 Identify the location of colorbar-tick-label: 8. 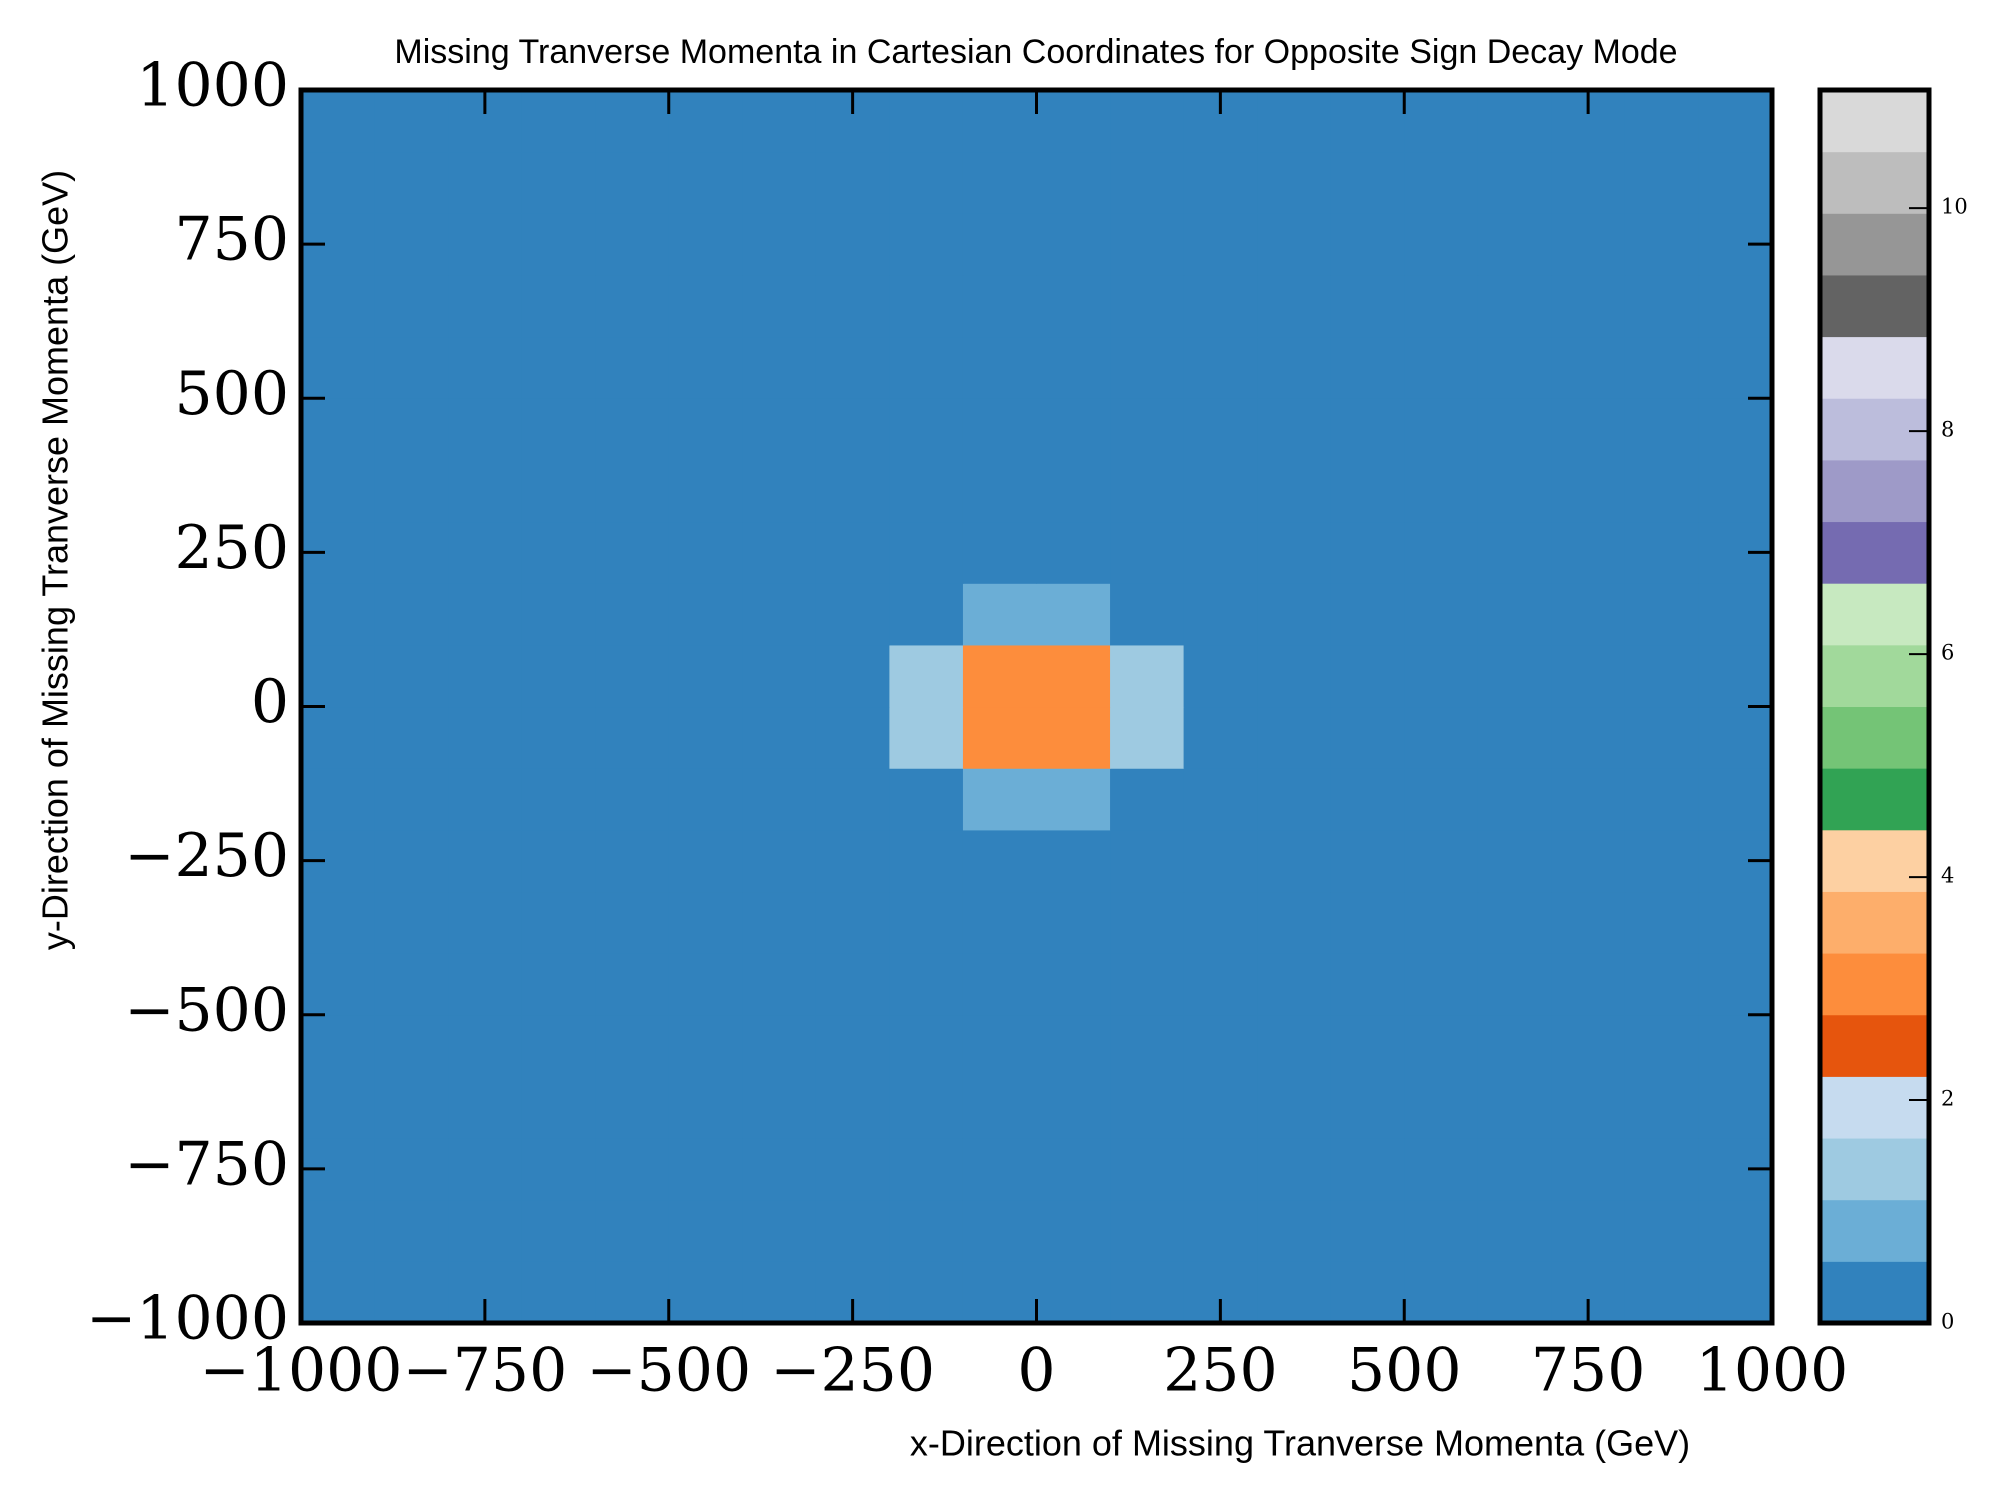
(1947, 430).